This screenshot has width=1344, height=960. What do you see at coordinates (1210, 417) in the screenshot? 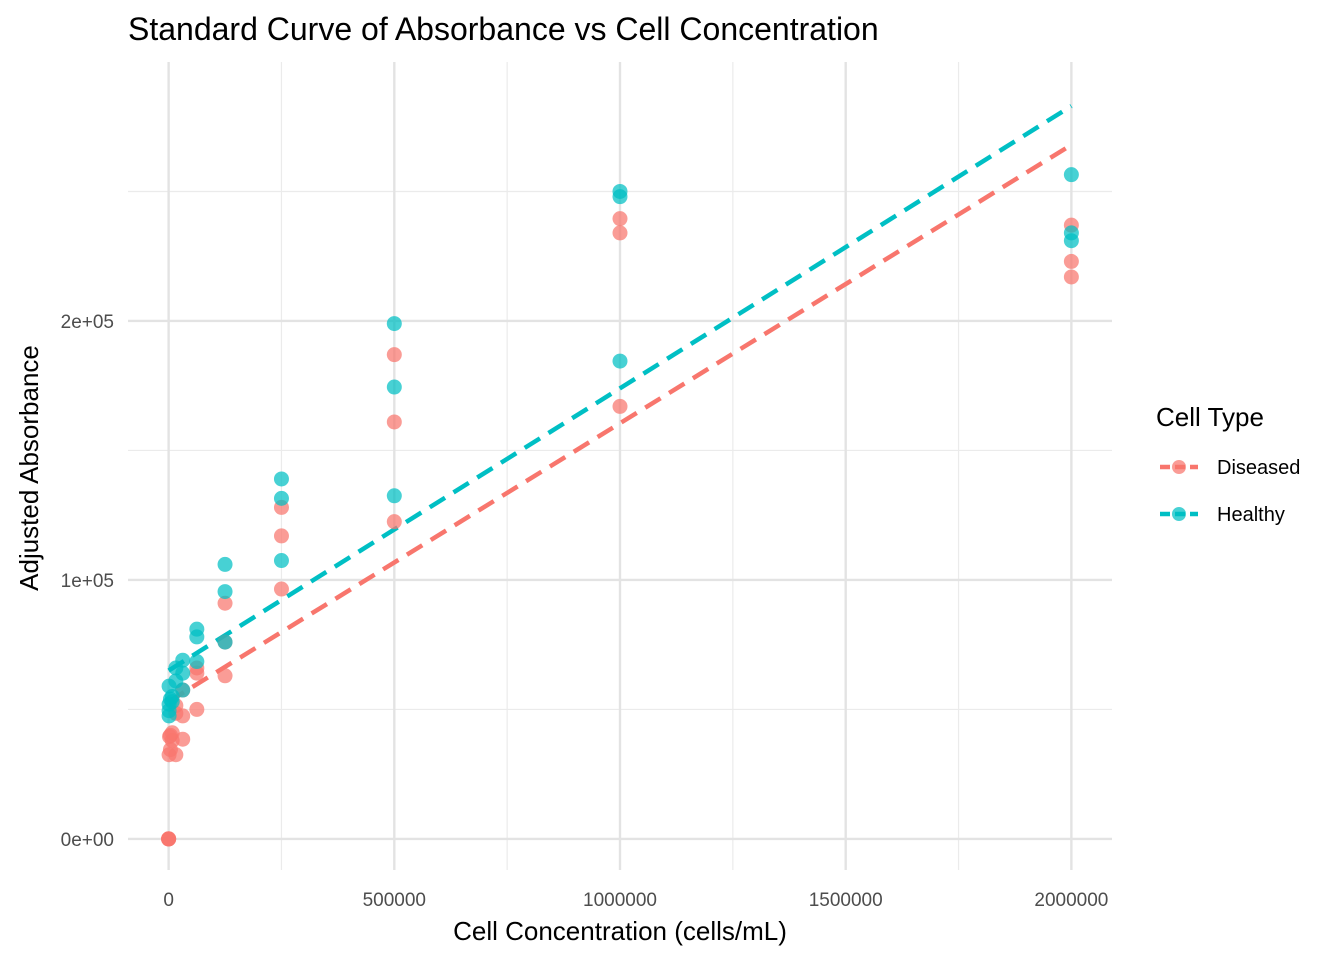
I see `legend-title: Cell Type` at bounding box center [1210, 417].